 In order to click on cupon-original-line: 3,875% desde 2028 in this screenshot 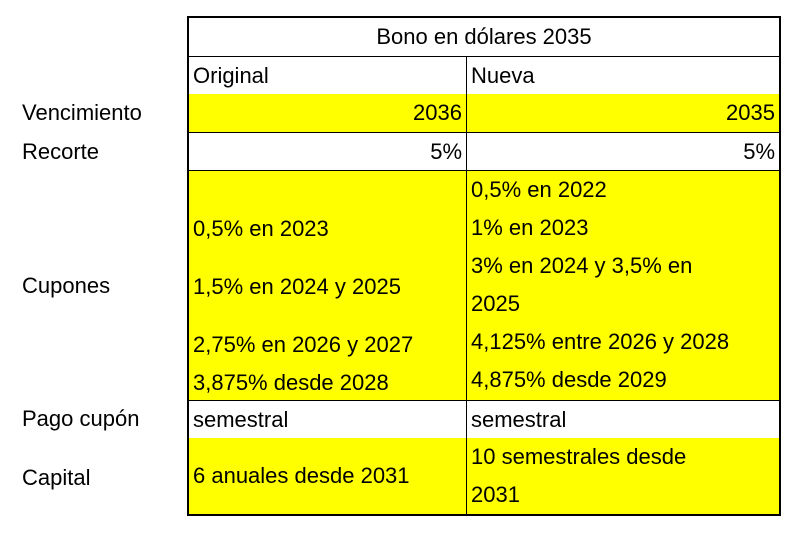, I will do `click(291, 382)`.